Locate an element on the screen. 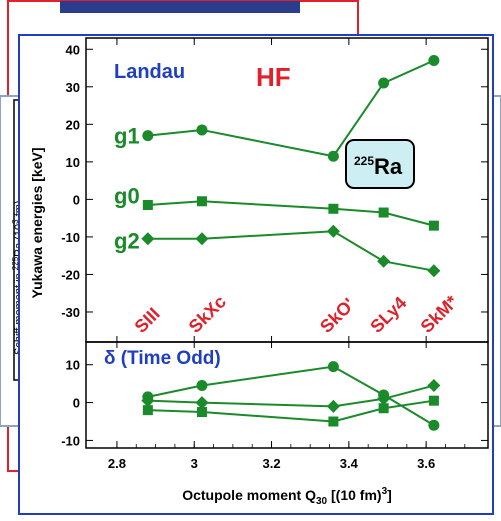  x-tick-label: 3.6 is located at coordinates (426, 463).